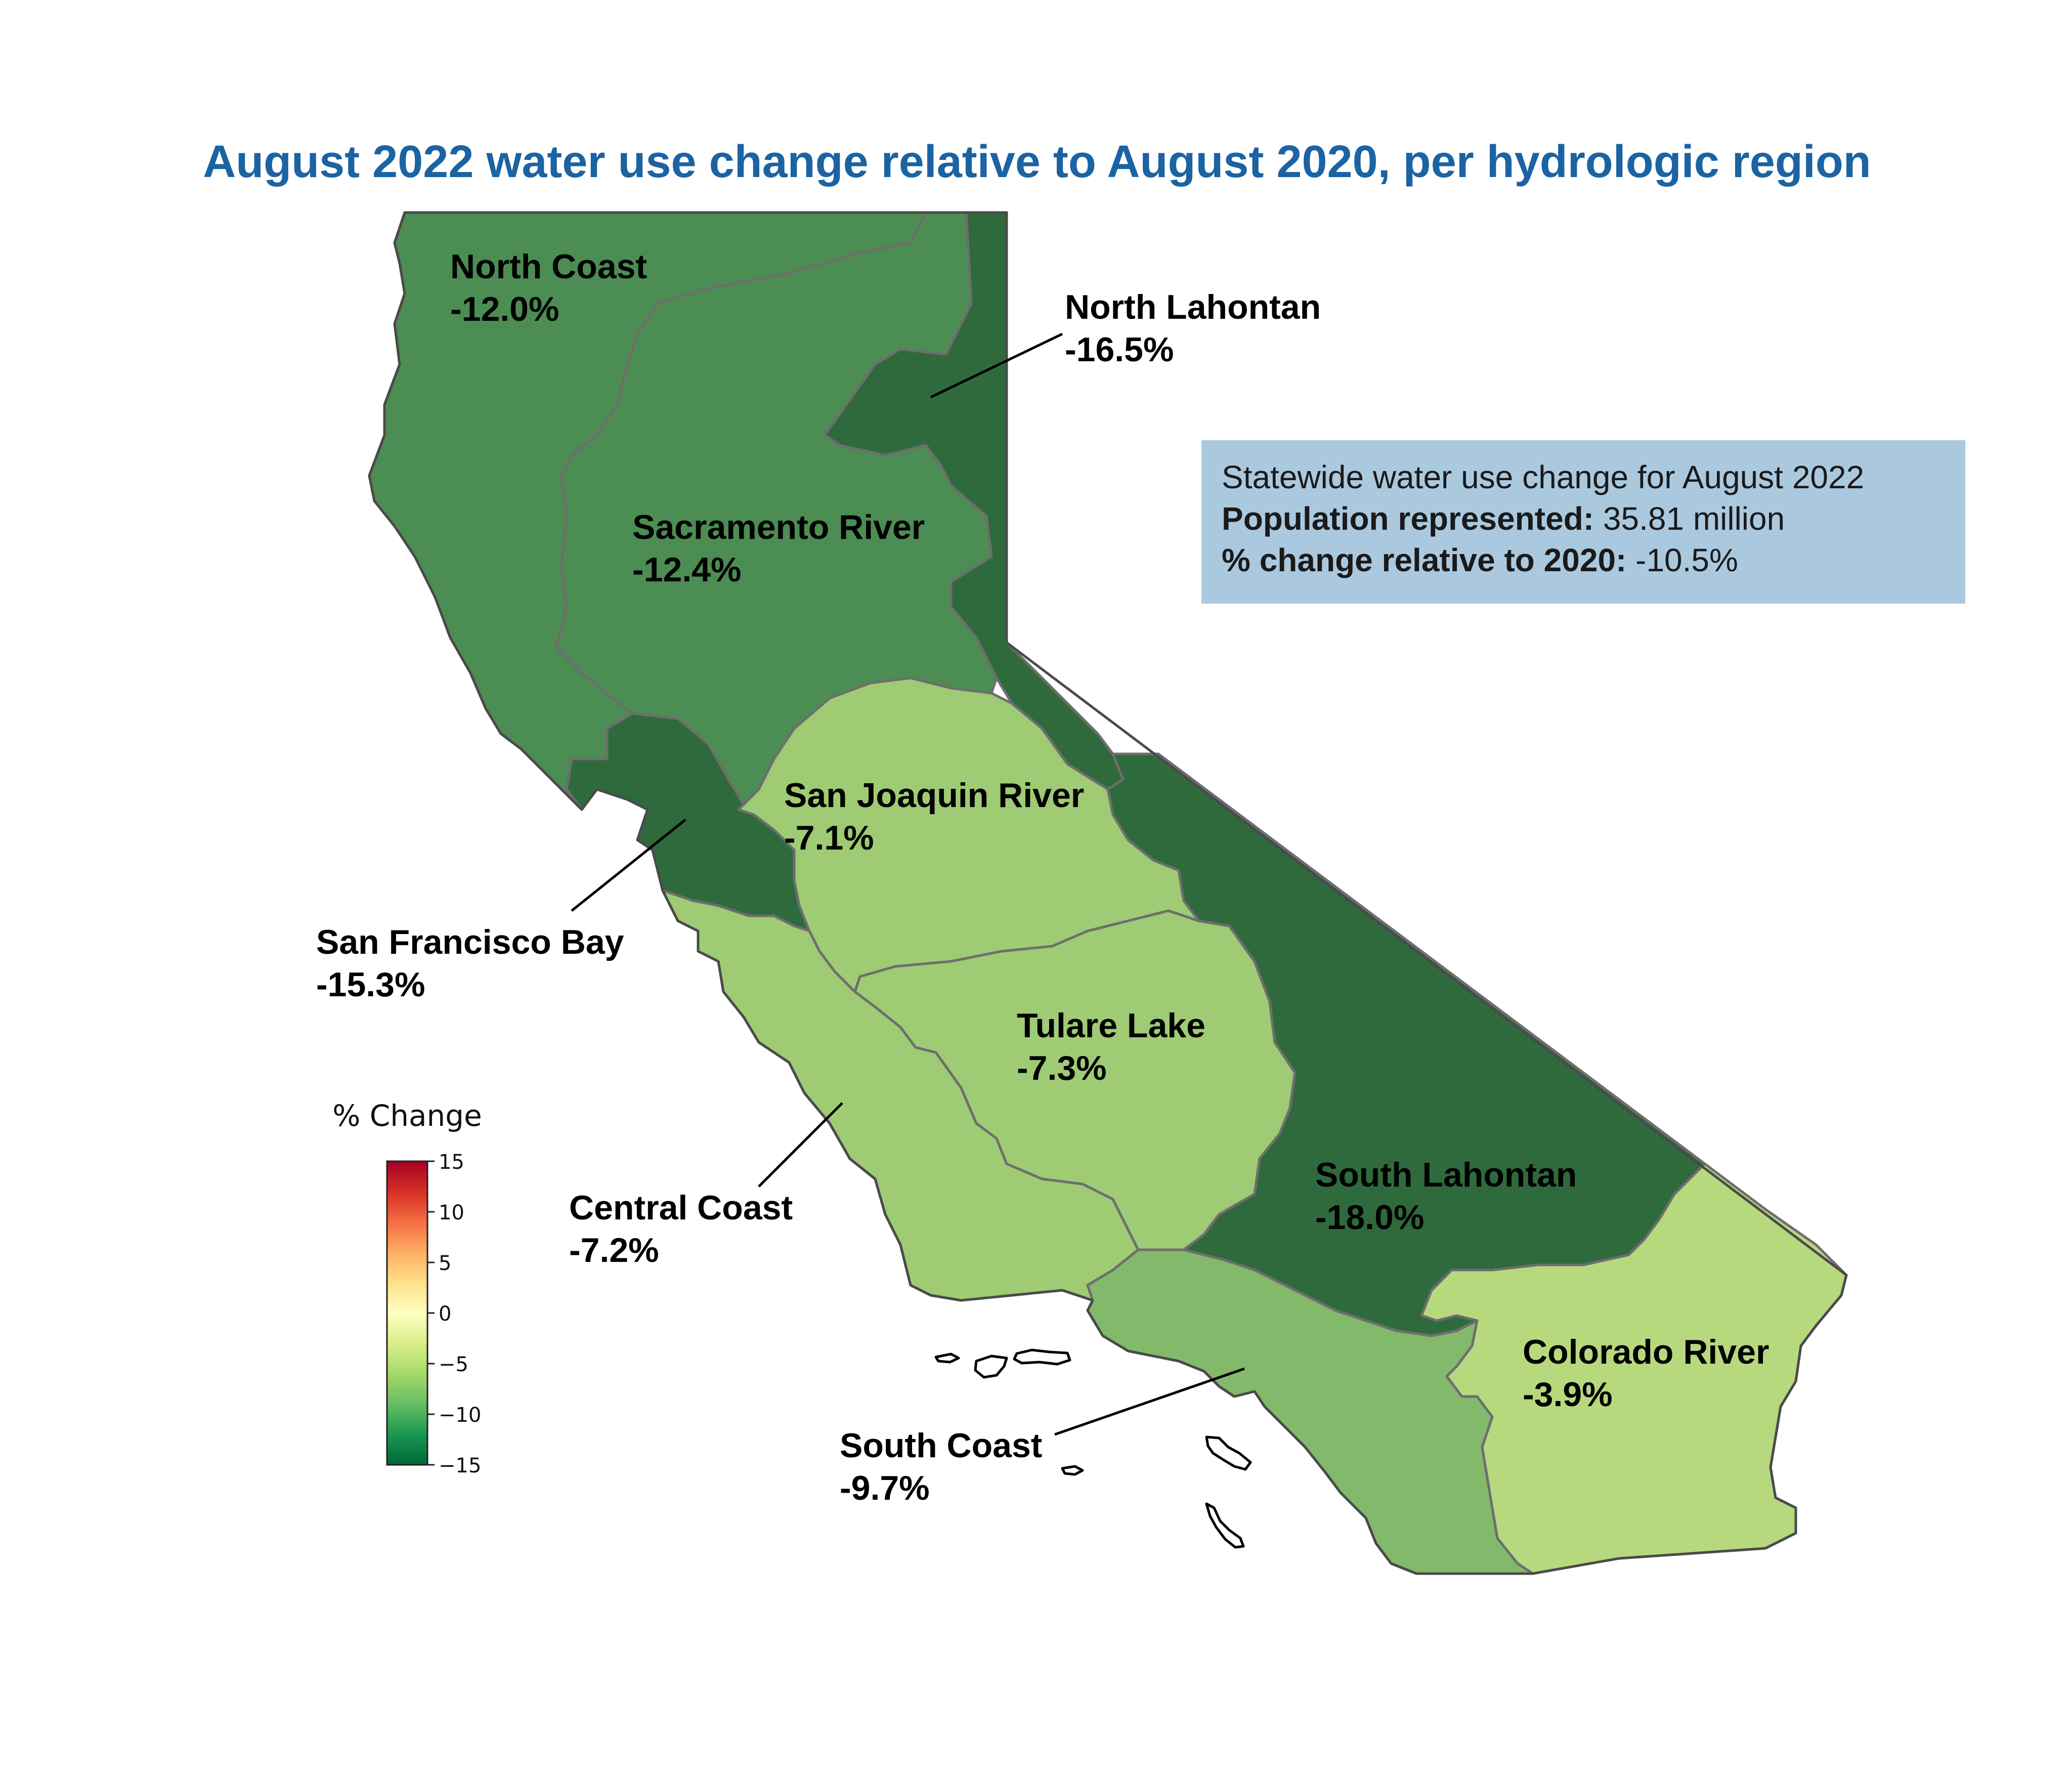  I want to click on island-san-clemente, so click(1225, 1525).